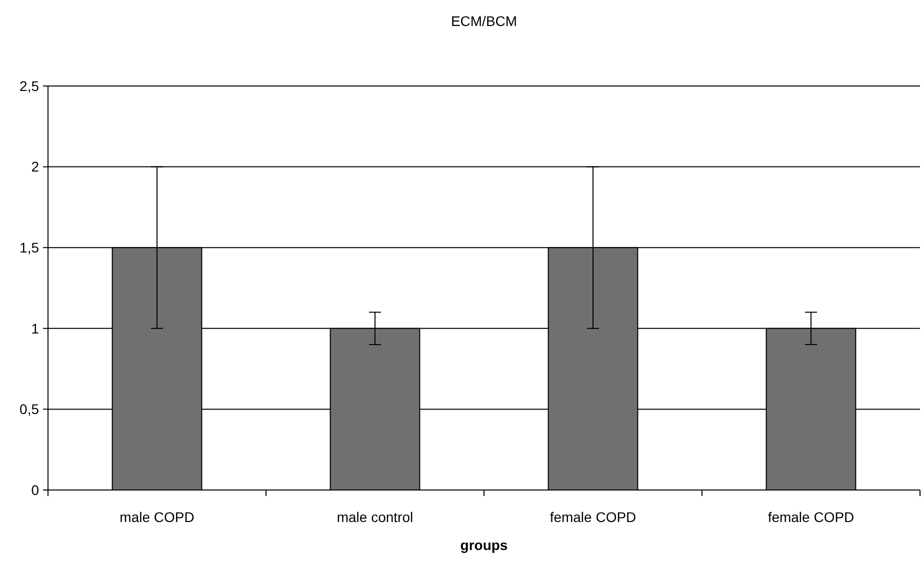 The image size is (921, 567). Describe the element at coordinates (484, 545) in the screenshot. I see `x-axis-title: groups` at that location.